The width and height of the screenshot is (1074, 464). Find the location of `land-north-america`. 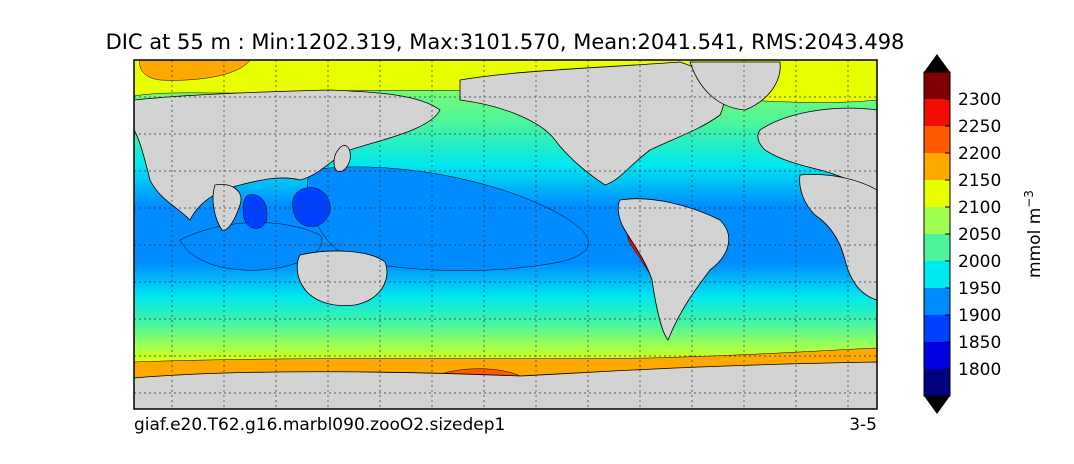

land-north-america is located at coordinates (591, 123).